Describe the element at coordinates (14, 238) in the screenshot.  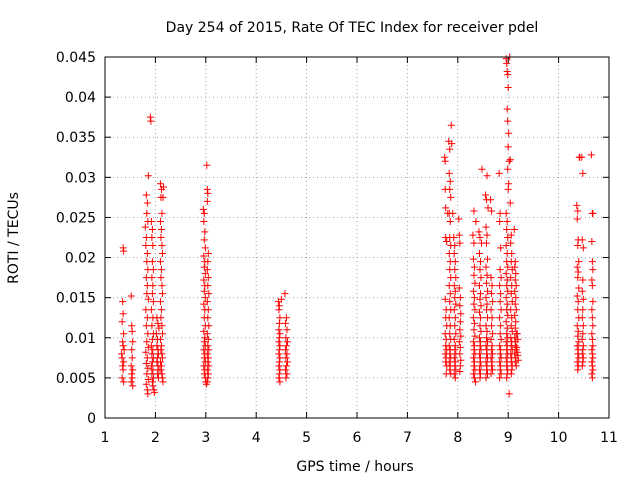
I see `y-axis-label: ROTI / TECUs` at that location.